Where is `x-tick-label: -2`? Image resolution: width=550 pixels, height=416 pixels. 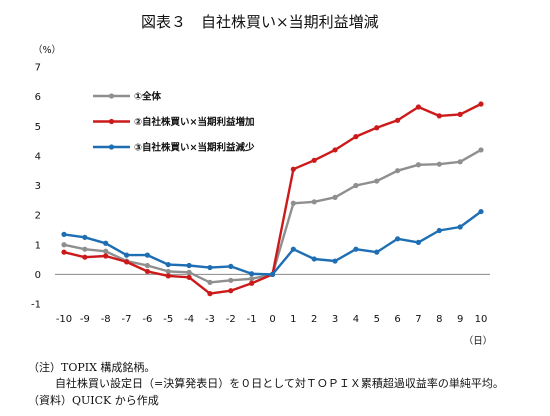 x-tick-label: -2 is located at coordinates (231, 319).